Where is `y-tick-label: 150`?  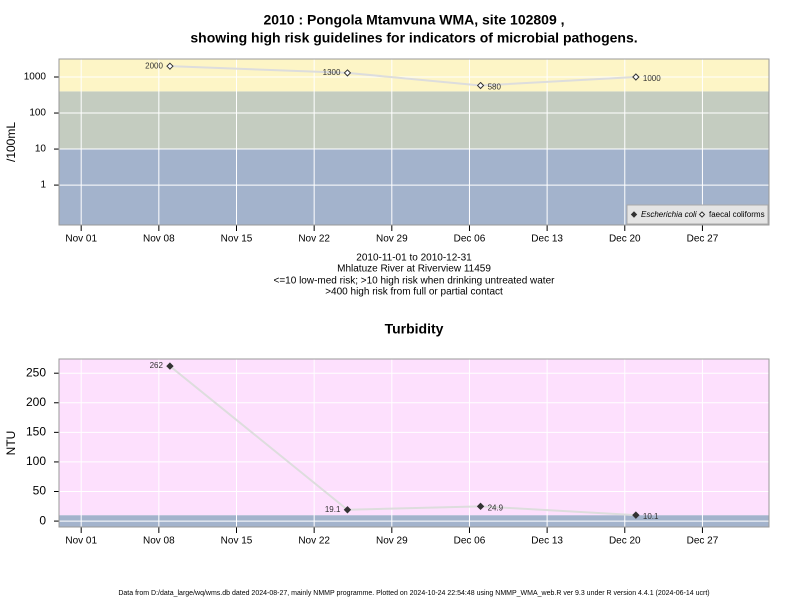
y-tick-label: 150 is located at coordinates (36, 432).